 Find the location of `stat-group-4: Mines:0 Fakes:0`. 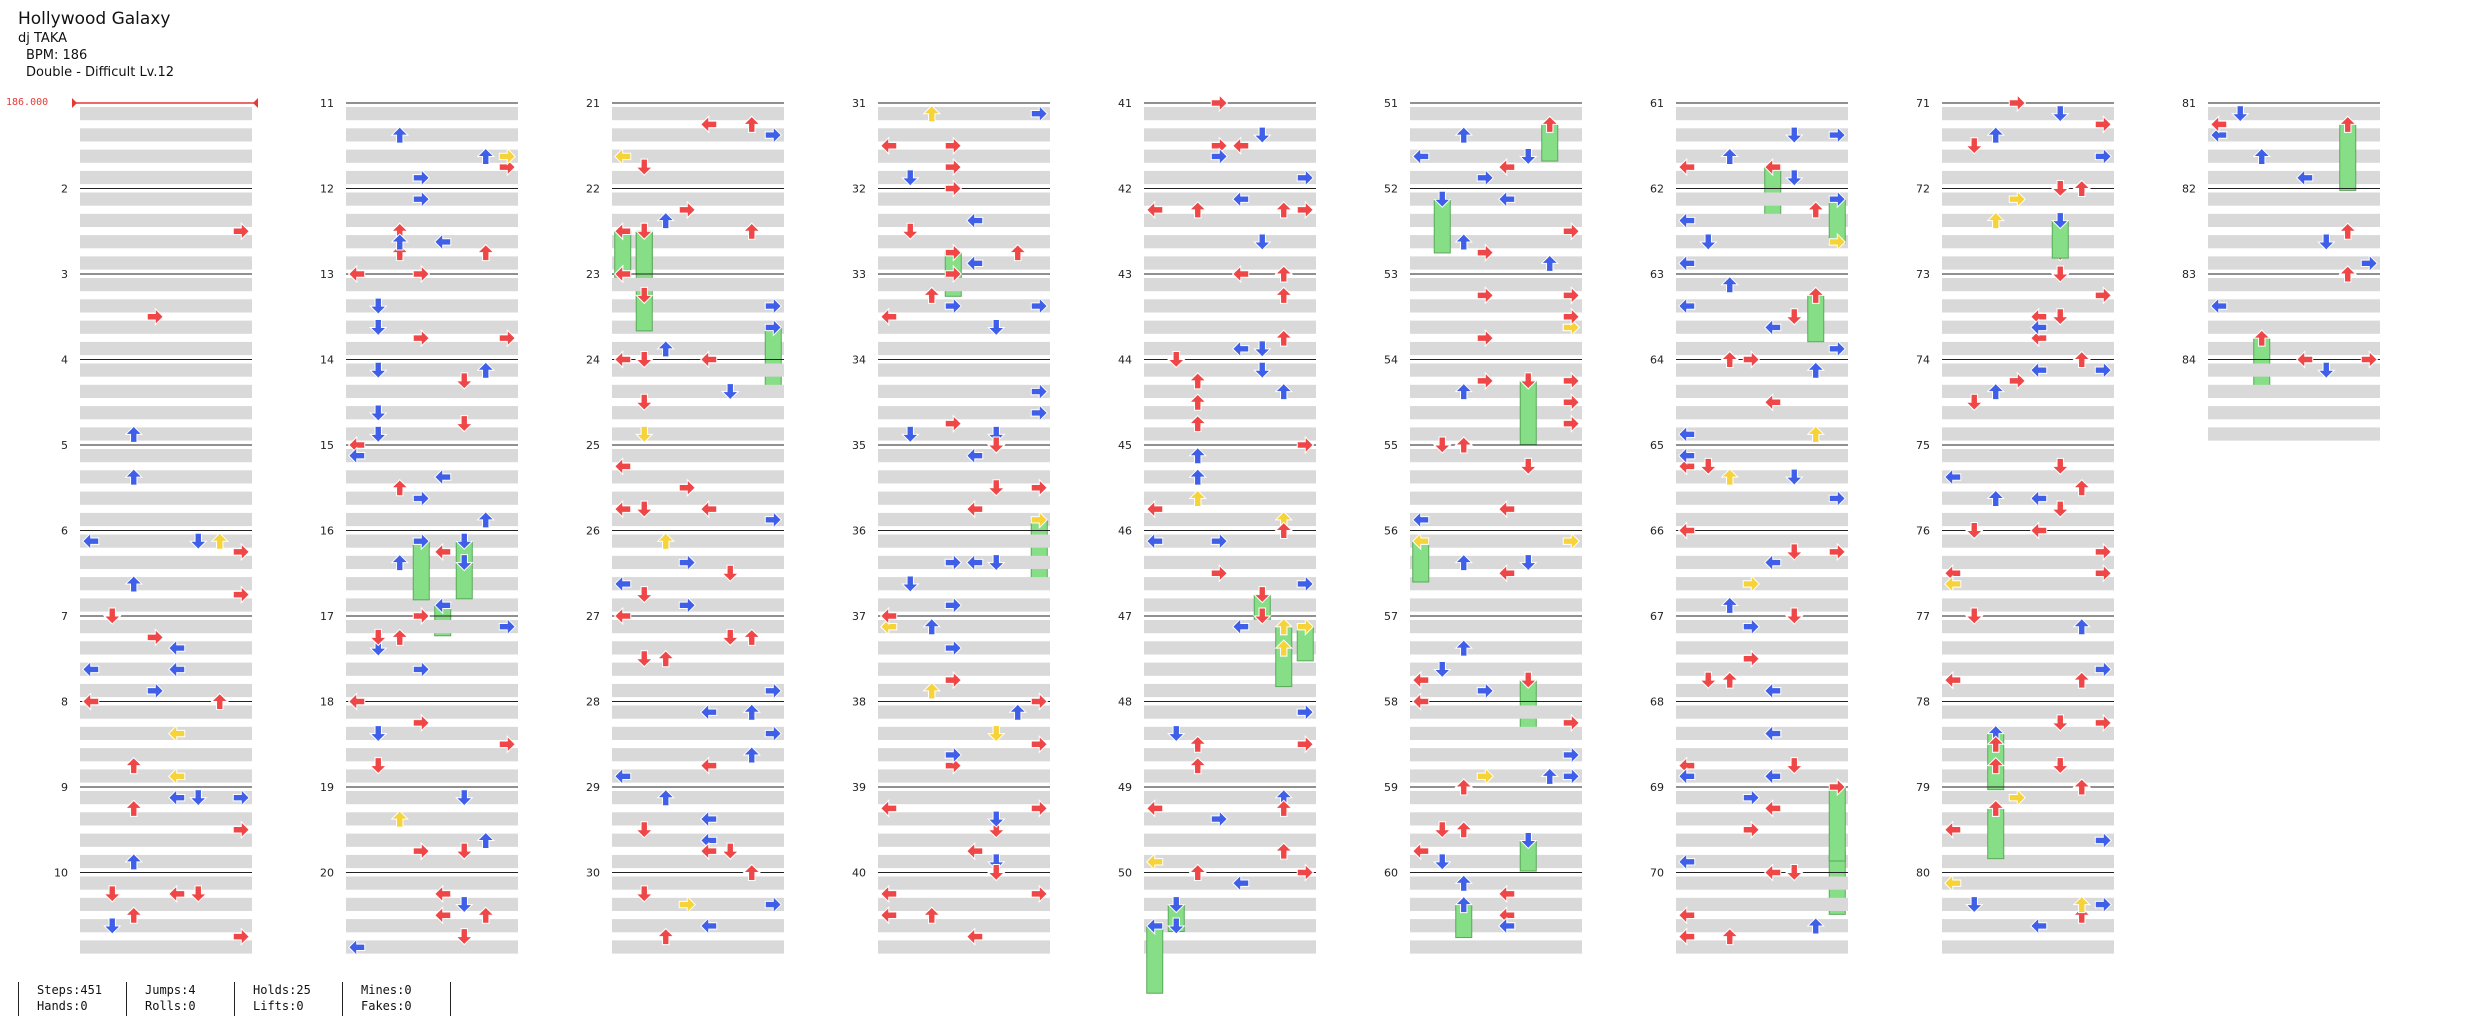

stat-group-4: Mines:0 Fakes:0 is located at coordinates (377, 999).